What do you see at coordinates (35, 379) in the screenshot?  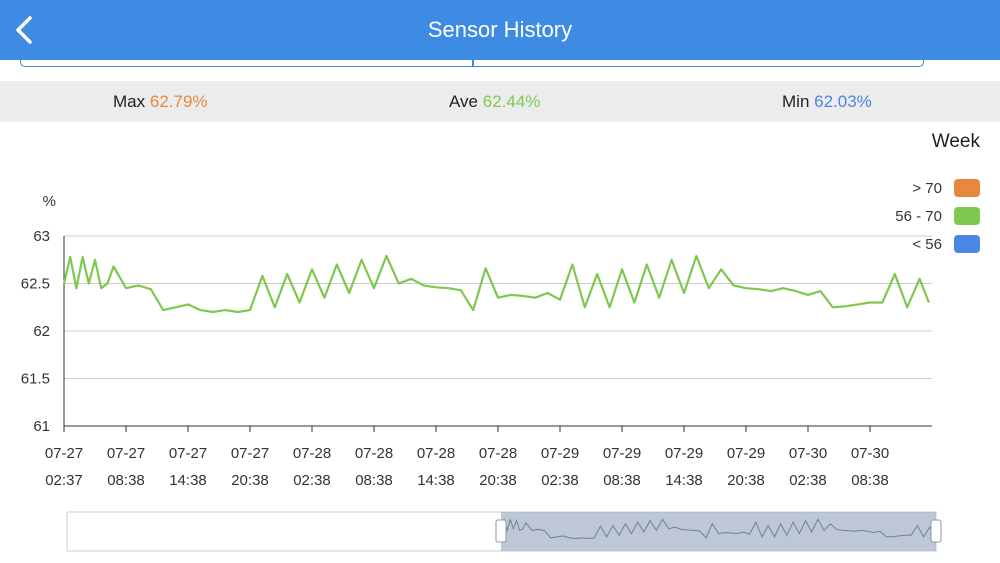 I see `y-tick-label: 61.5` at bounding box center [35, 379].